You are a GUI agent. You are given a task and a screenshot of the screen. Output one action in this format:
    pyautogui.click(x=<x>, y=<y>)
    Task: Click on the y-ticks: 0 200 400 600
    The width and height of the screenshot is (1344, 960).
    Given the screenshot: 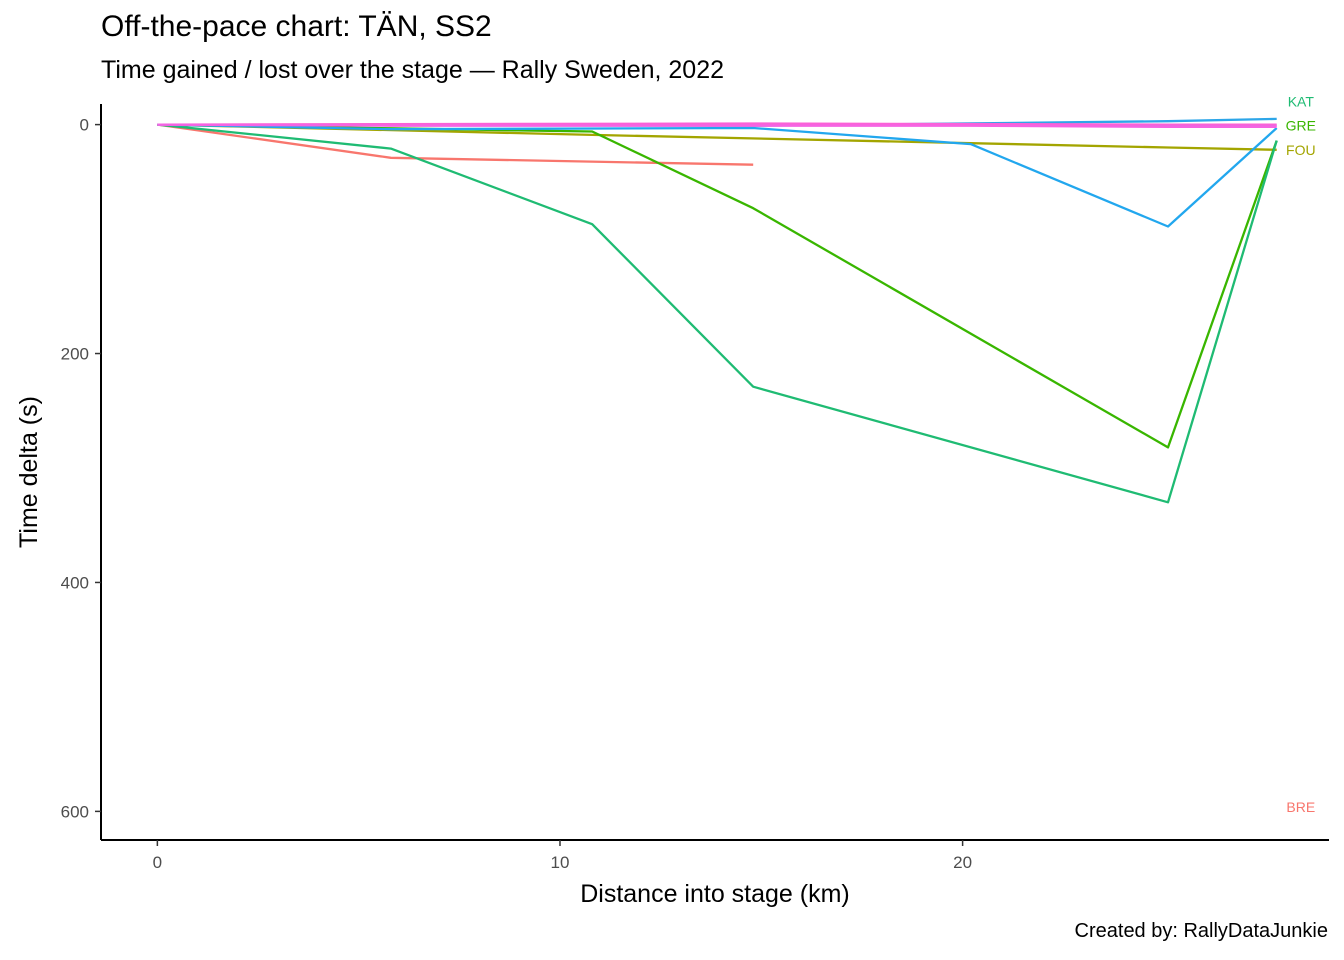 What is the action you would take?
    pyautogui.click(x=81, y=468)
    